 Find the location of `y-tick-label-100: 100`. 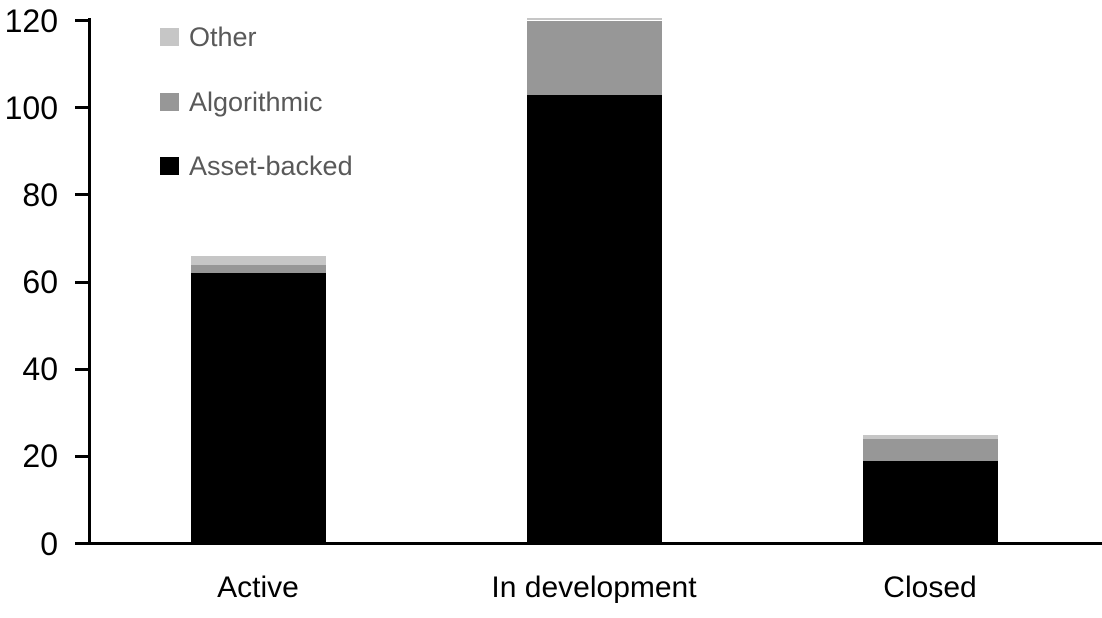

y-tick-label-100: 100 is located at coordinates (31, 107).